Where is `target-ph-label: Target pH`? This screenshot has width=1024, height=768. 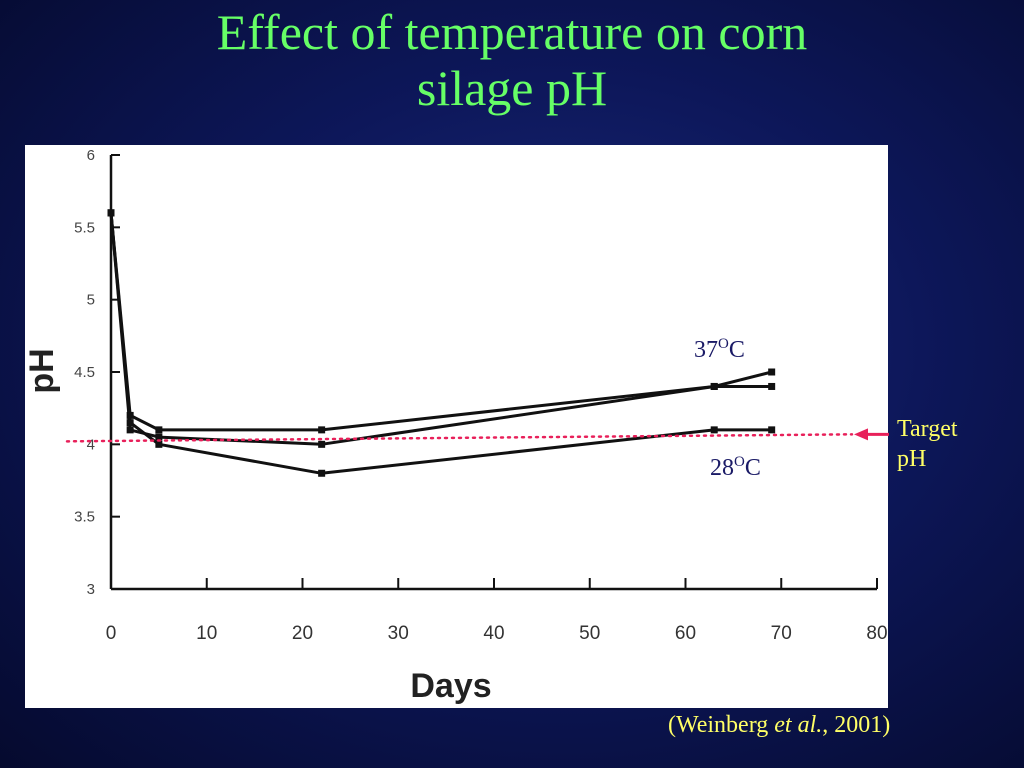 target-ph-label: Target pH is located at coordinates (927, 444).